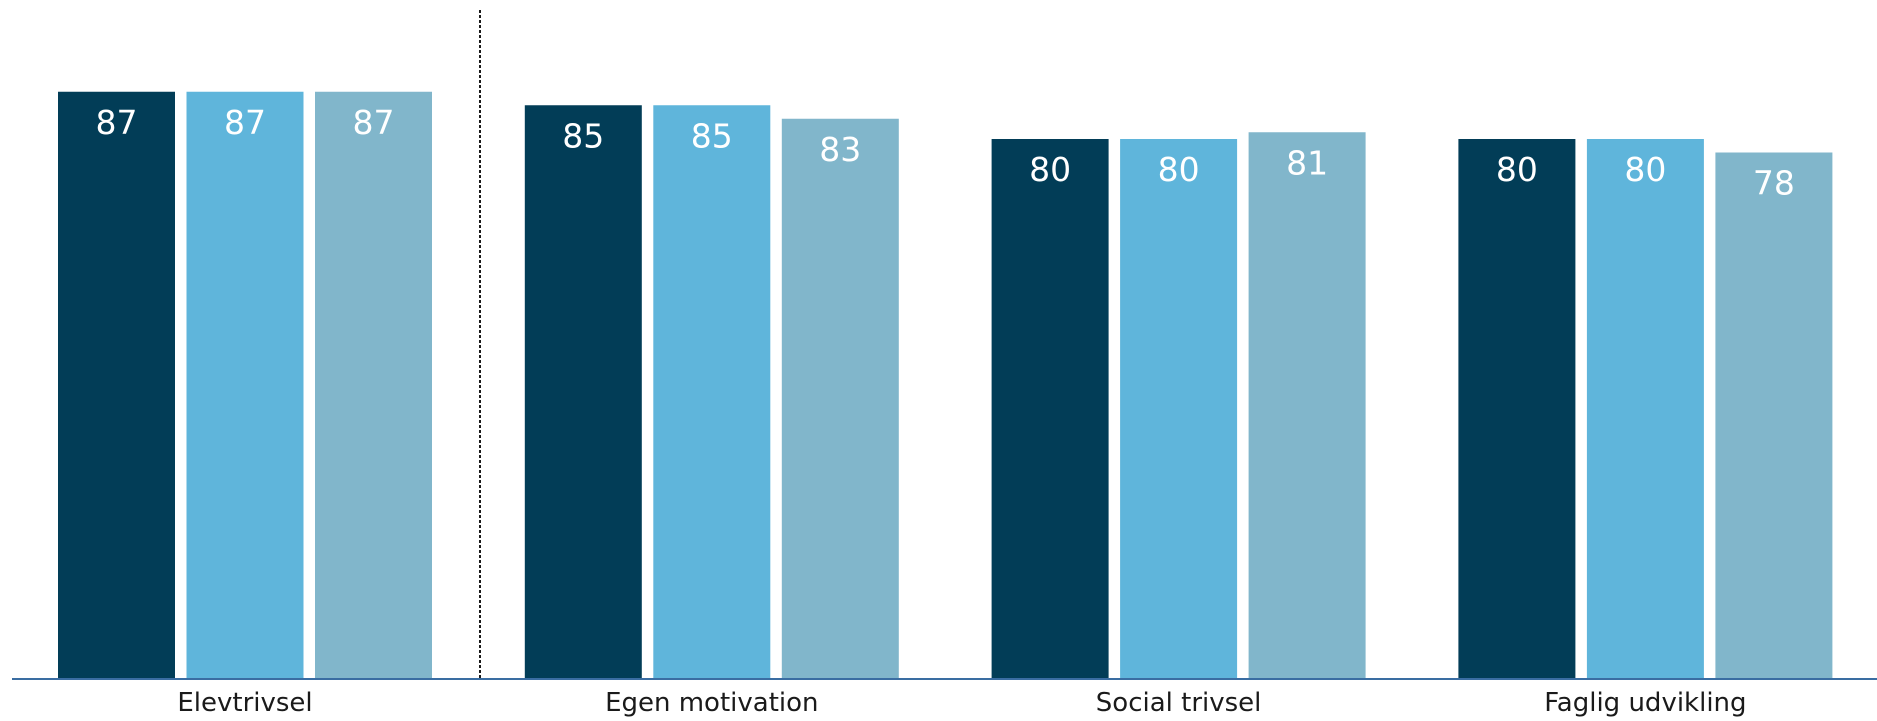  Describe the element at coordinates (840, 149) in the screenshot. I see `value-label-1-2: 83` at that location.